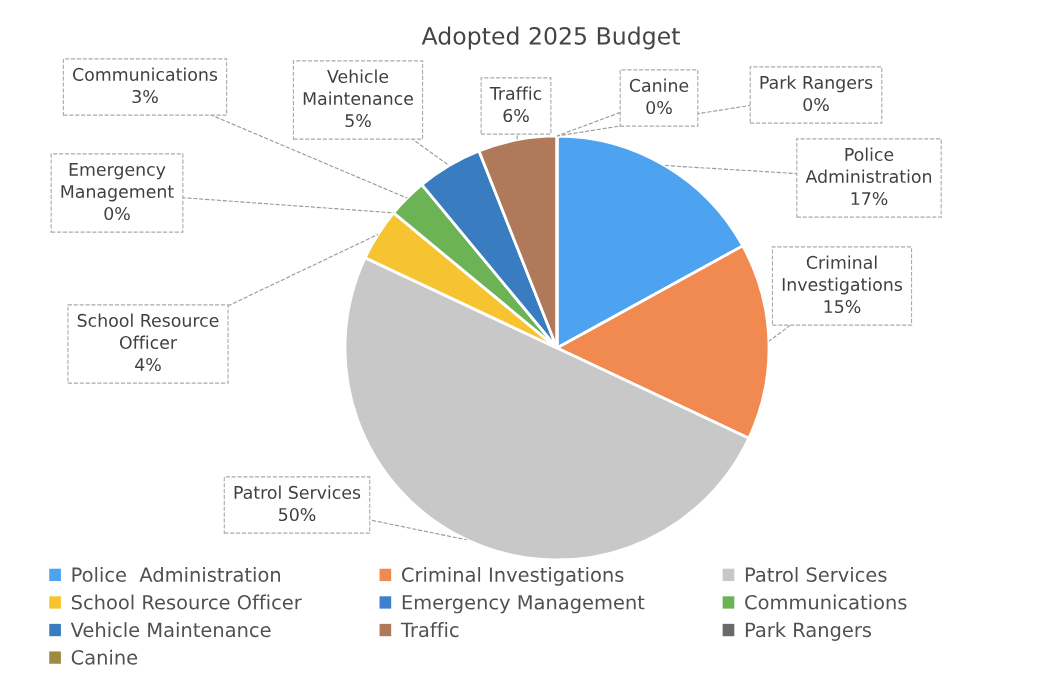 This screenshot has width=1058, height=686. I want to click on category-label: Park Rangers, so click(816, 84).